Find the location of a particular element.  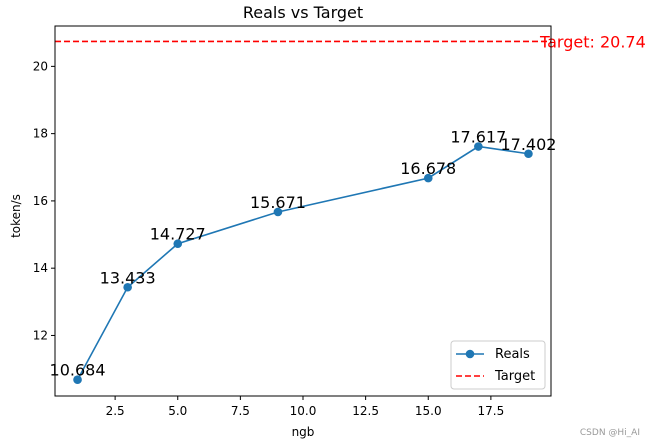

x-tick-label: 7.5 is located at coordinates (240, 411).